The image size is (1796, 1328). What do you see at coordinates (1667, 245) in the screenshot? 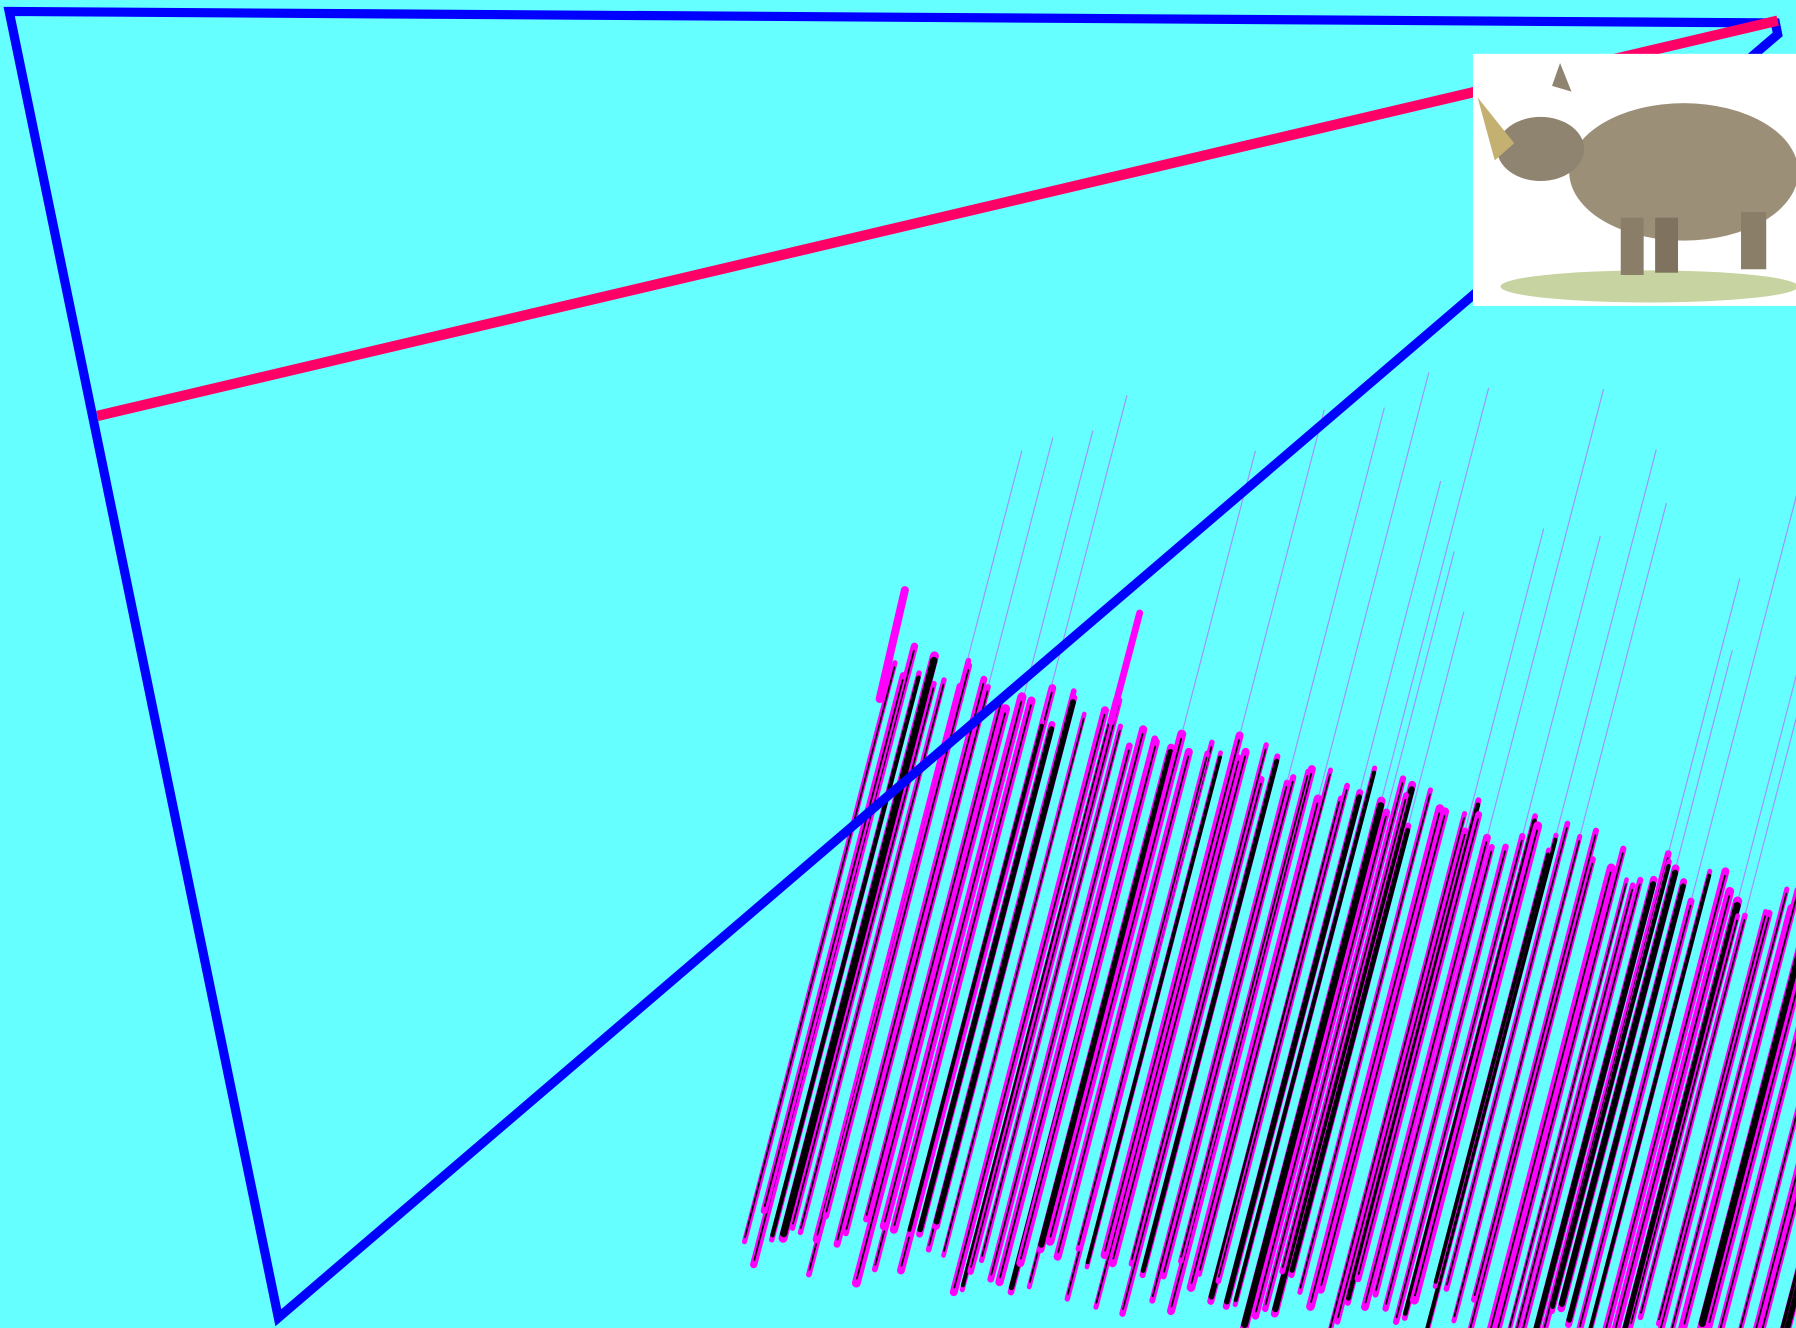
I see `rhino-leg` at bounding box center [1667, 245].